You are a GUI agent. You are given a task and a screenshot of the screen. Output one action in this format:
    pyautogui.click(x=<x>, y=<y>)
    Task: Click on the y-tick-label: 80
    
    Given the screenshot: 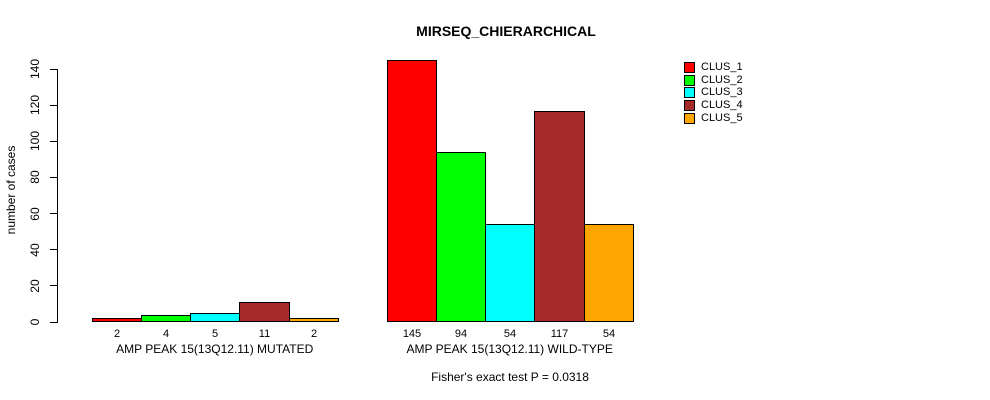 What is the action you would take?
    pyautogui.click(x=35, y=177)
    